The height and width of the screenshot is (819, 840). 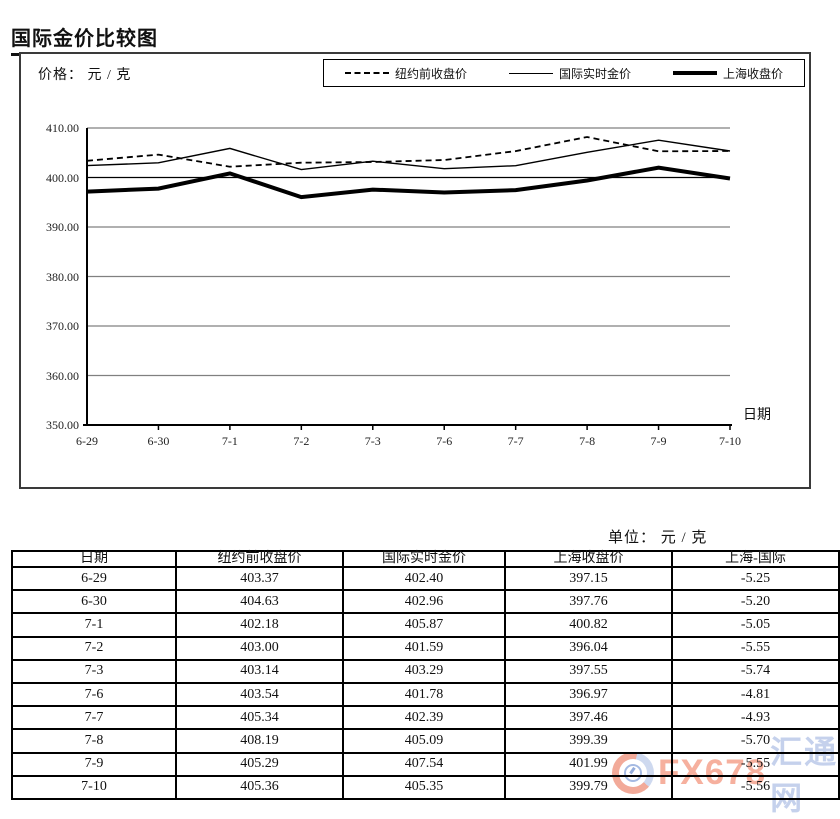 I want to click on legend-item-shanghai-close: 上海收盘价, so click(x=727, y=73).